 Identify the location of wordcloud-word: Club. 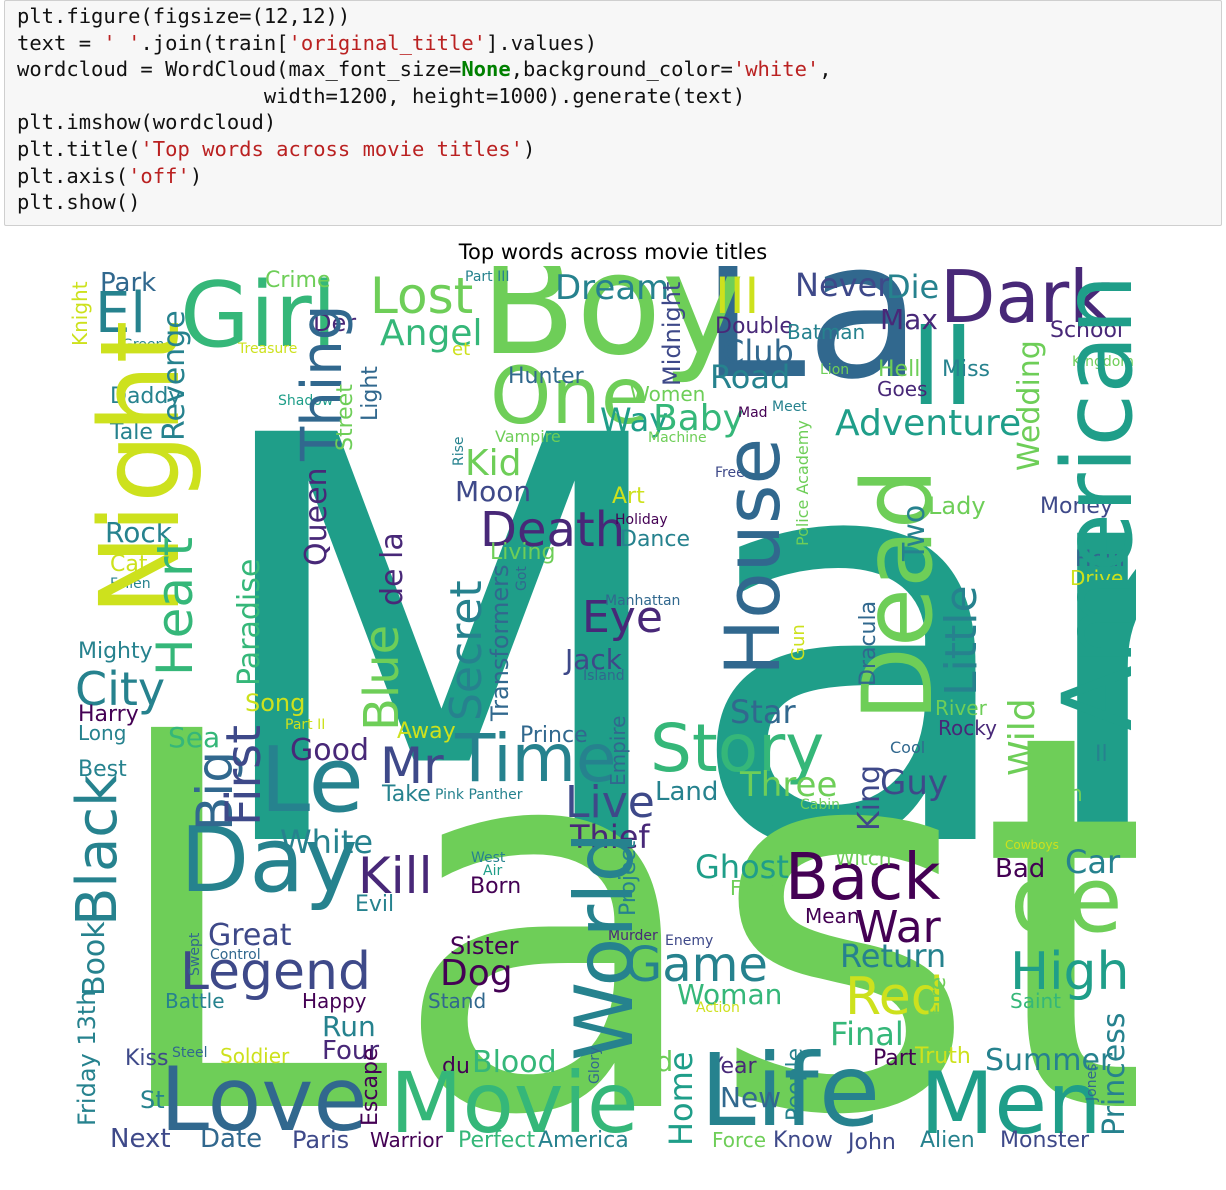
(758, 352).